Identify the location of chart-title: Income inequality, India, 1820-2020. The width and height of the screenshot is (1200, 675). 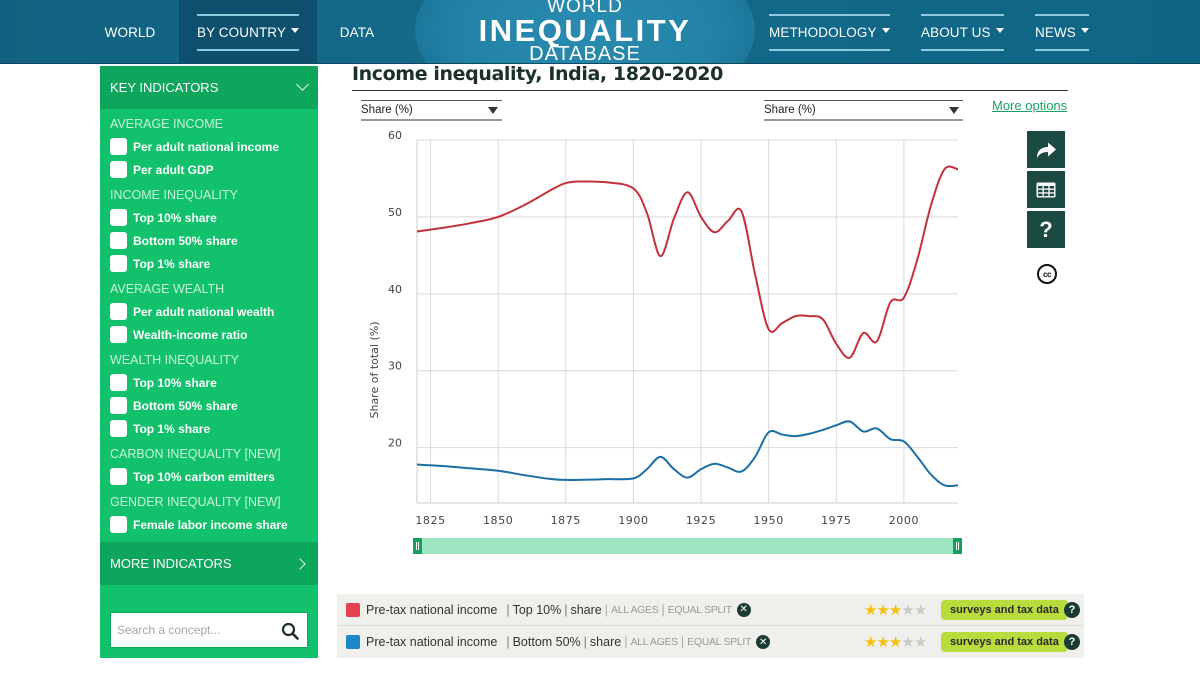
(537, 74).